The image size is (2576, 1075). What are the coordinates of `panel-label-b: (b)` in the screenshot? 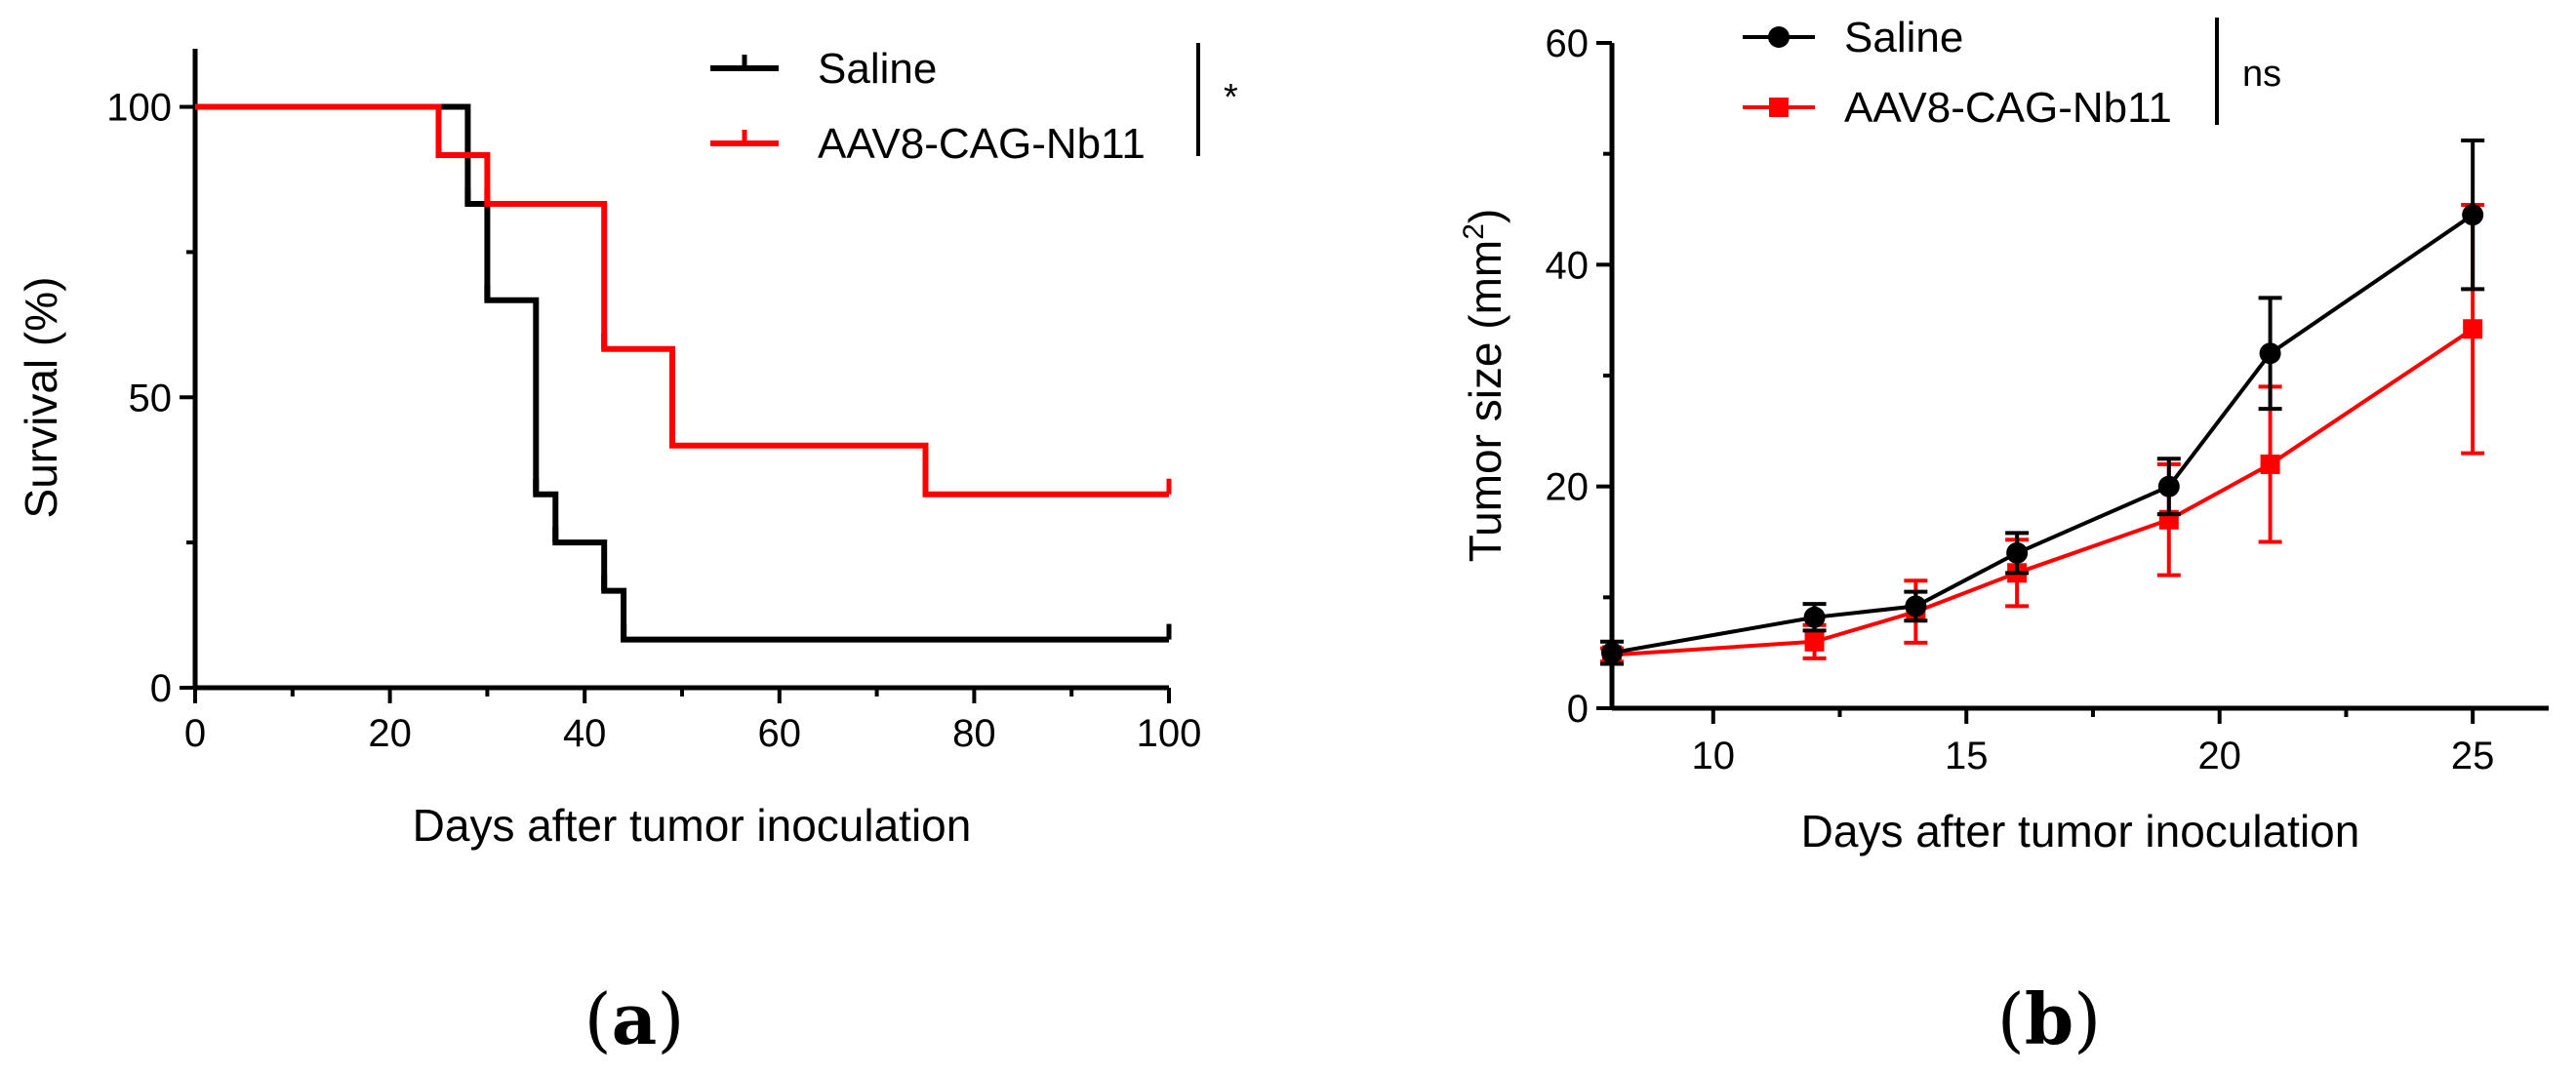 It's located at (2049, 1018).